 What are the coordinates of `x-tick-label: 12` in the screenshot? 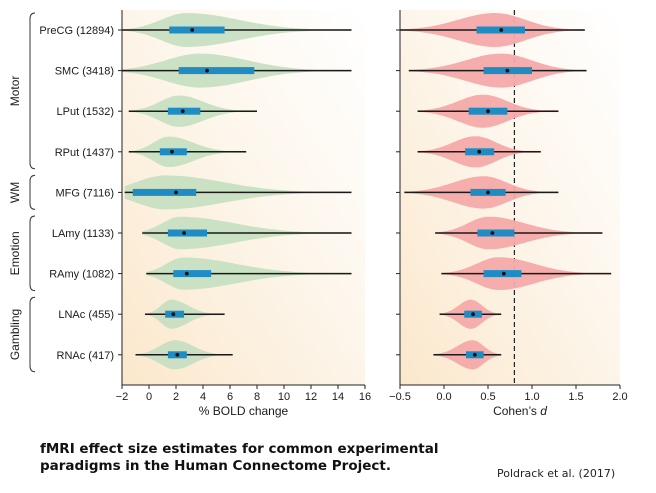 It's located at (311, 397).